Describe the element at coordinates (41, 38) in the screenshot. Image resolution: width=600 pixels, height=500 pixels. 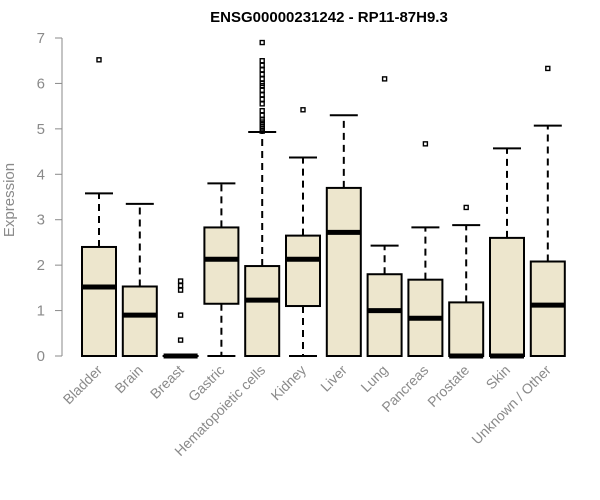
I see `y-tick-label: 7` at that location.